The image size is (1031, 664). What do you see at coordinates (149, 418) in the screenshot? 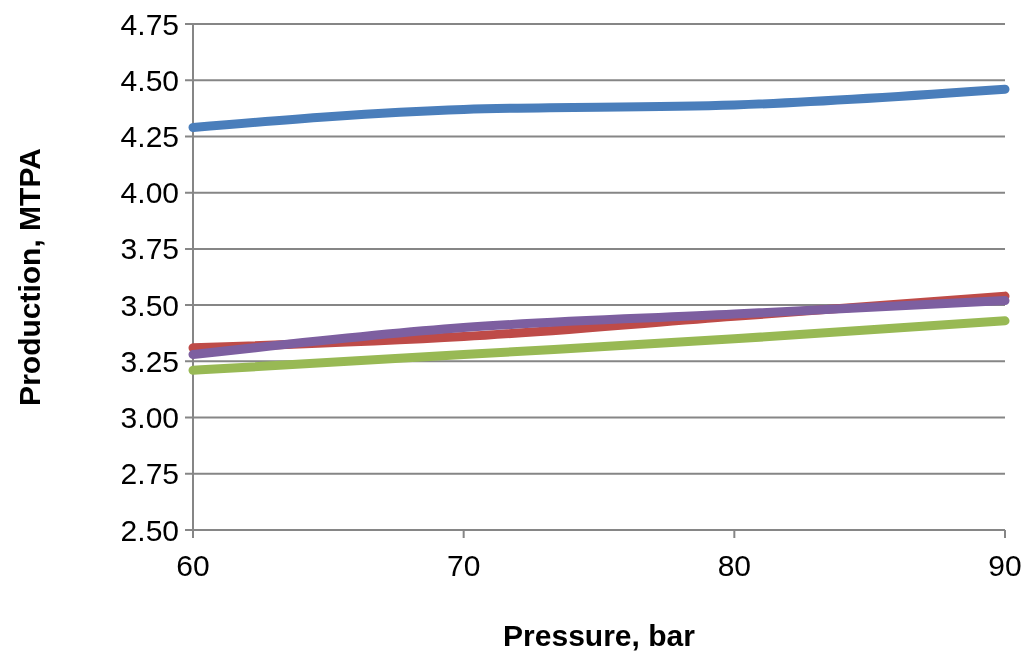
I see `y-tick-label: 3.00` at bounding box center [149, 418].